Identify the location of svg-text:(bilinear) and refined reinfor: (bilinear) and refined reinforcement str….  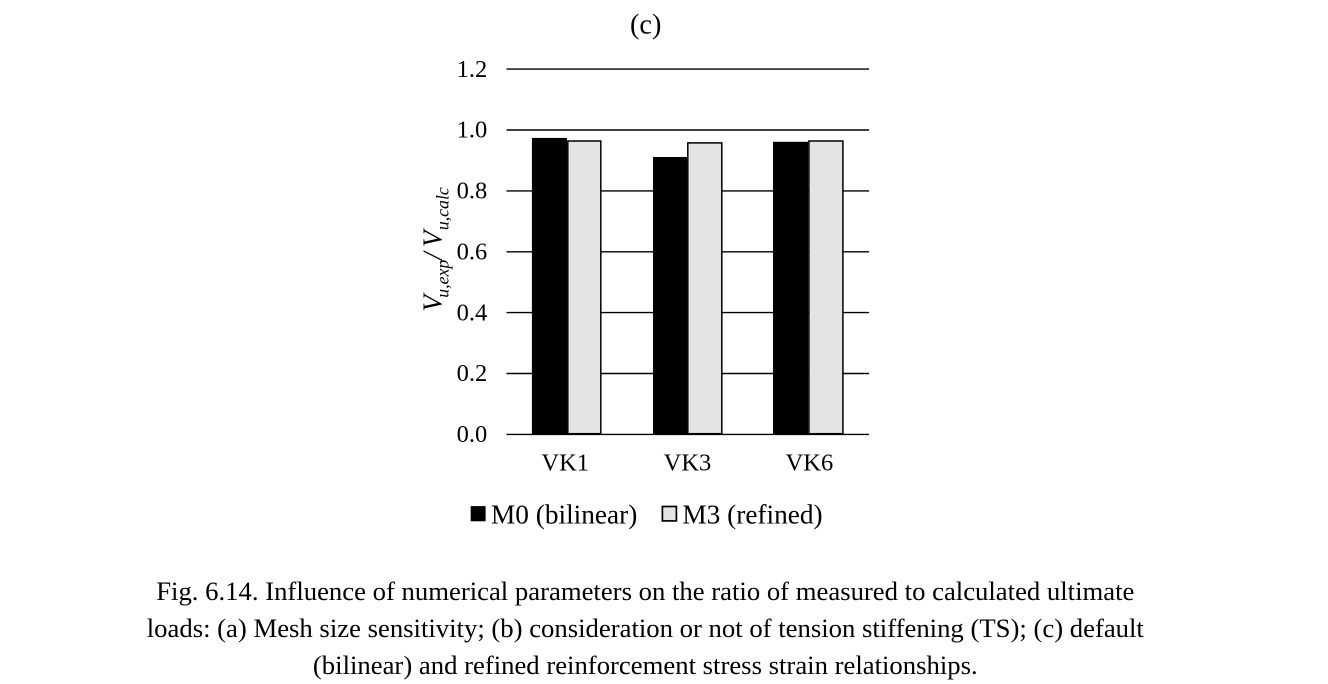
(645, 665).